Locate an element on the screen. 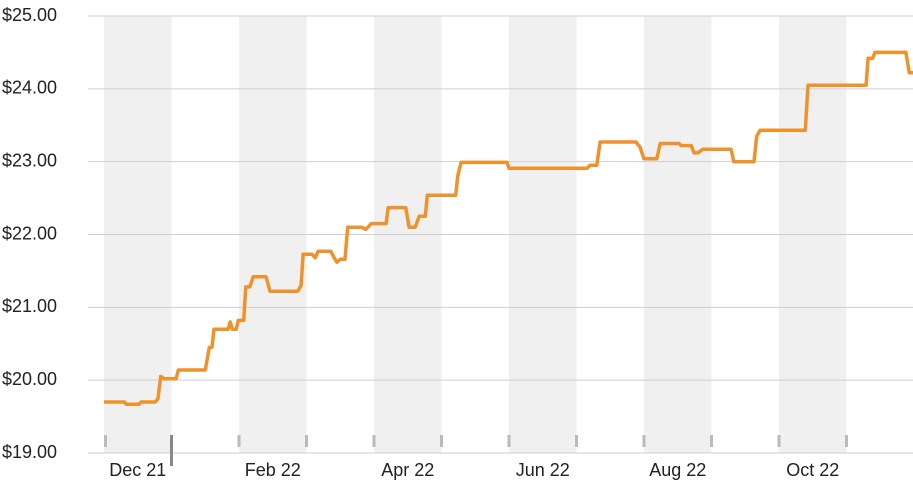 Image resolution: width=913 pixels, height=492 pixels. y-tick-label: $24.00 is located at coordinates (29, 88).